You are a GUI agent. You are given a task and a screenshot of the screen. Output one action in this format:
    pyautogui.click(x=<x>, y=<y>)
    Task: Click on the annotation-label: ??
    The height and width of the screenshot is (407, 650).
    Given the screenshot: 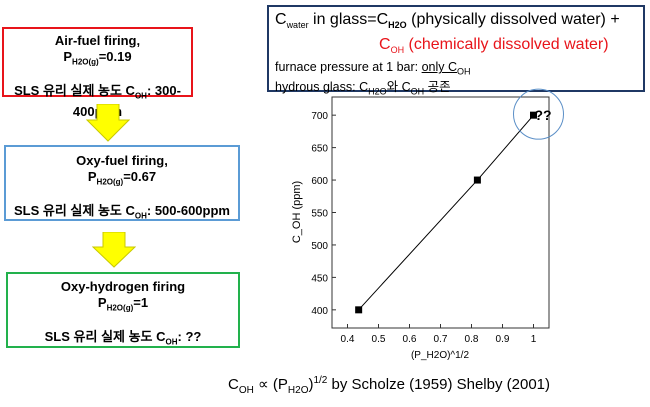 What is the action you would take?
    pyautogui.click(x=543, y=115)
    